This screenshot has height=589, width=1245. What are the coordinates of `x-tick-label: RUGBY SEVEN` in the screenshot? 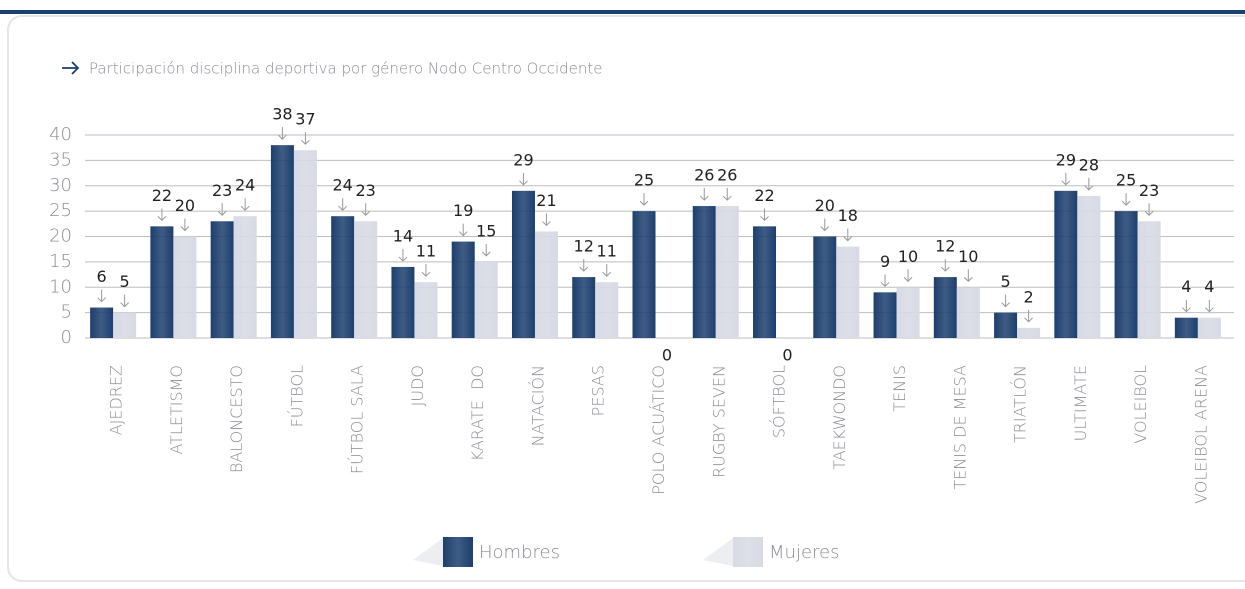 It's located at (718, 421).